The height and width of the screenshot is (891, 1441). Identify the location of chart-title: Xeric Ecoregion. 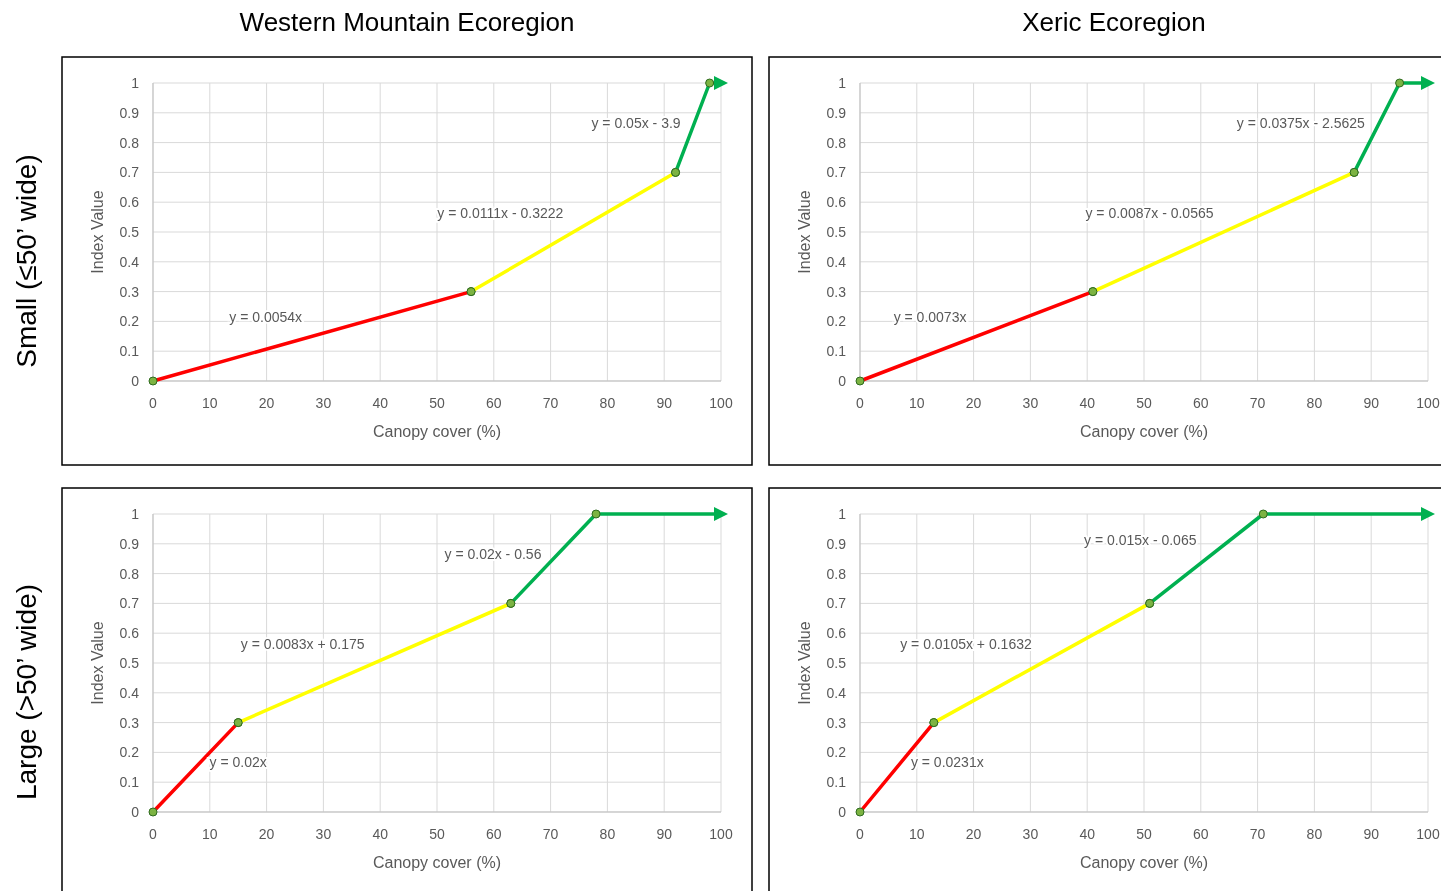
(1114, 22).